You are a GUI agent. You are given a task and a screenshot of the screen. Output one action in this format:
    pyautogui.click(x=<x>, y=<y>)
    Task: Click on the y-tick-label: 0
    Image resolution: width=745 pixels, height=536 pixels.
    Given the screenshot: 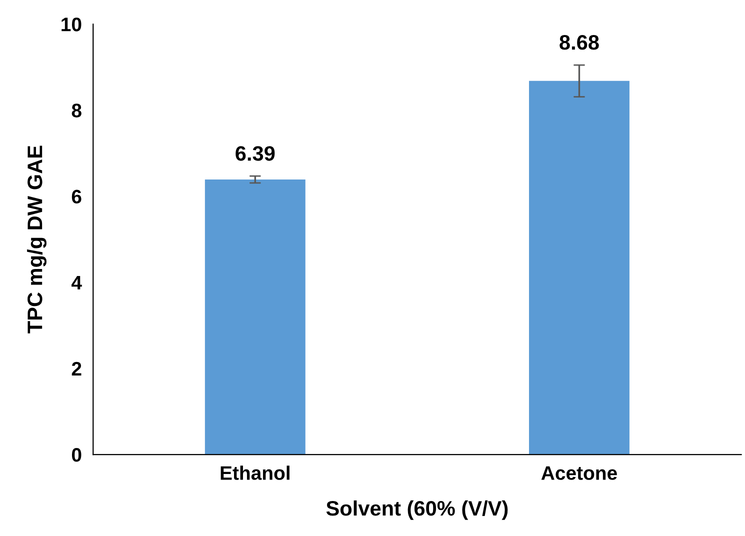 What is the action you would take?
    pyautogui.click(x=77, y=455)
    